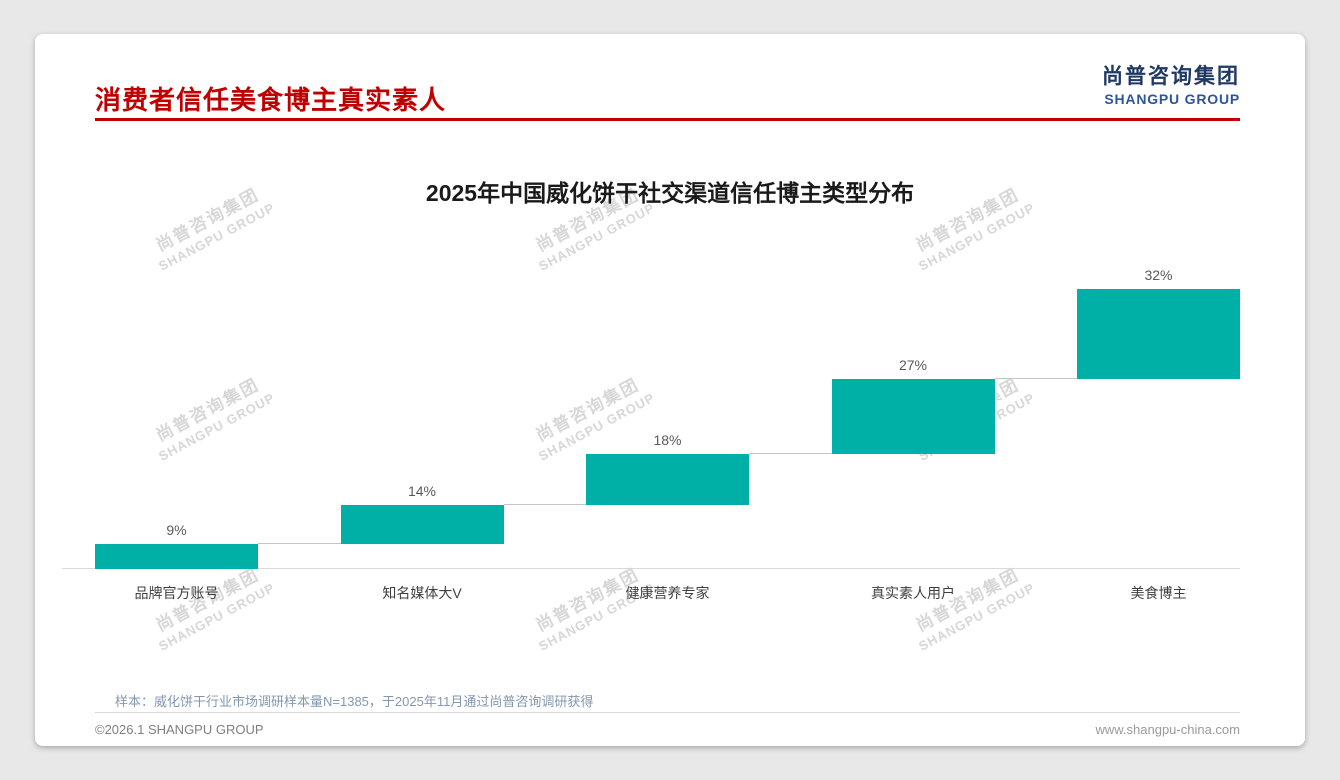  What do you see at coordinates (667, 119) in the screenshot?
I see `title-underline` at bounding box center [667, 119].